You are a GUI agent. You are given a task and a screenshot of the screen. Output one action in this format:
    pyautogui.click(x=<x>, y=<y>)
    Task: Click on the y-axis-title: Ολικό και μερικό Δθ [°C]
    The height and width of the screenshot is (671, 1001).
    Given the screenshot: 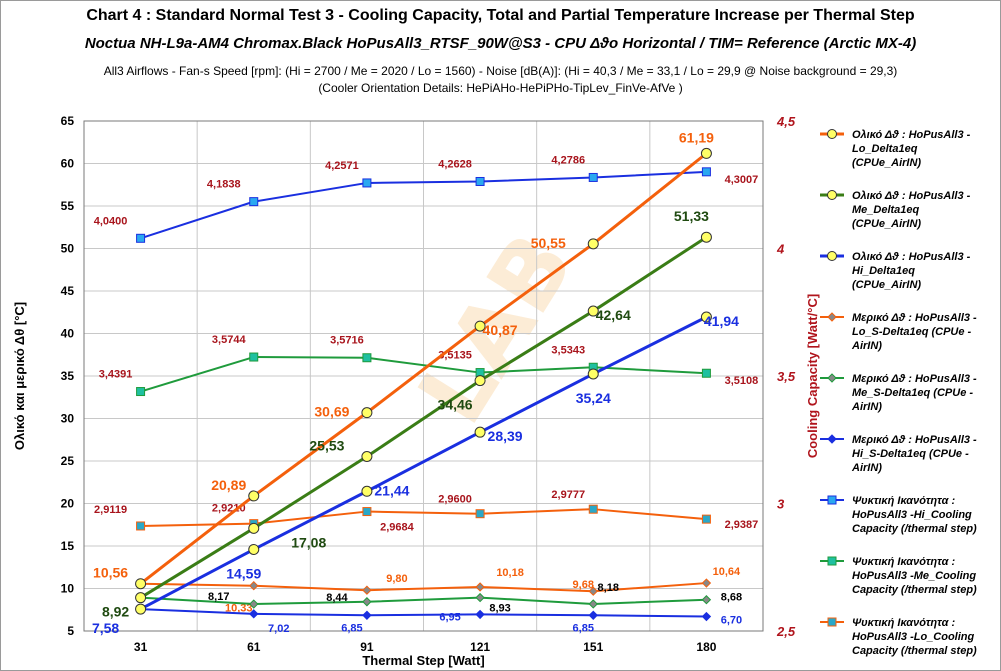 What is the action you would take?
    pyautogui.click(x=19, y=376)
    